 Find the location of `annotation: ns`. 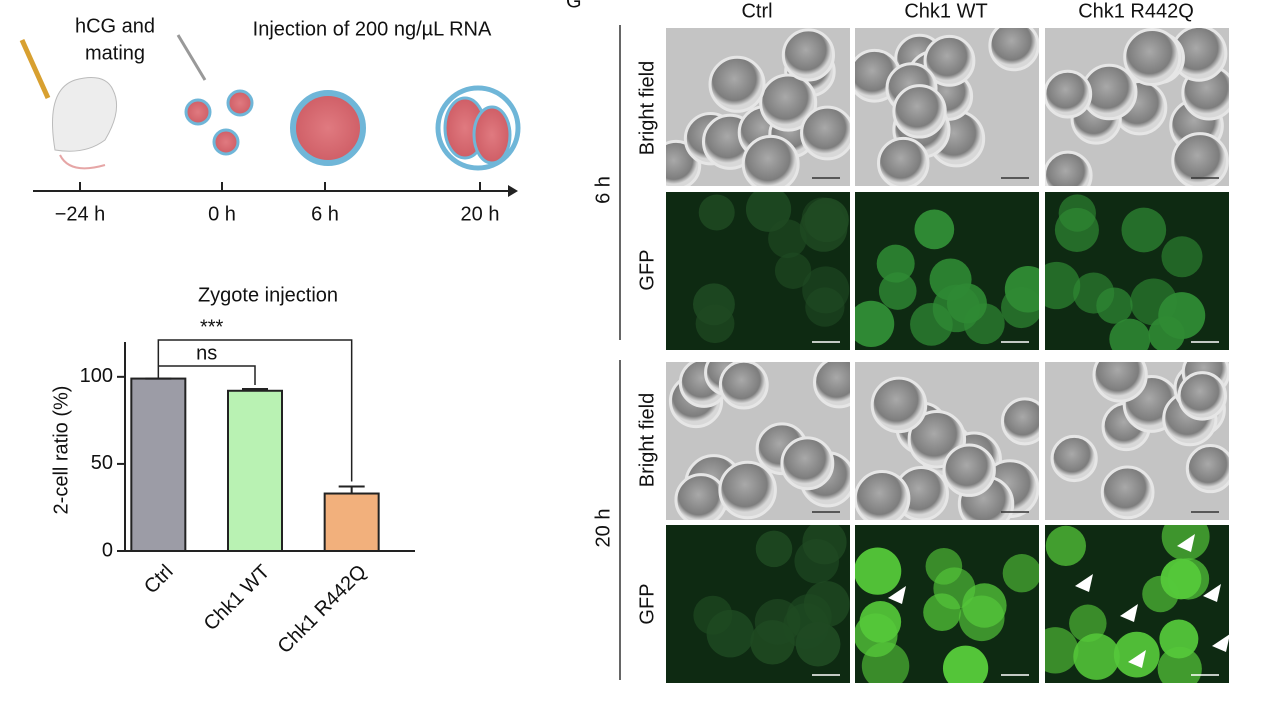

annotation: ns is located at coordinates (206, 353).